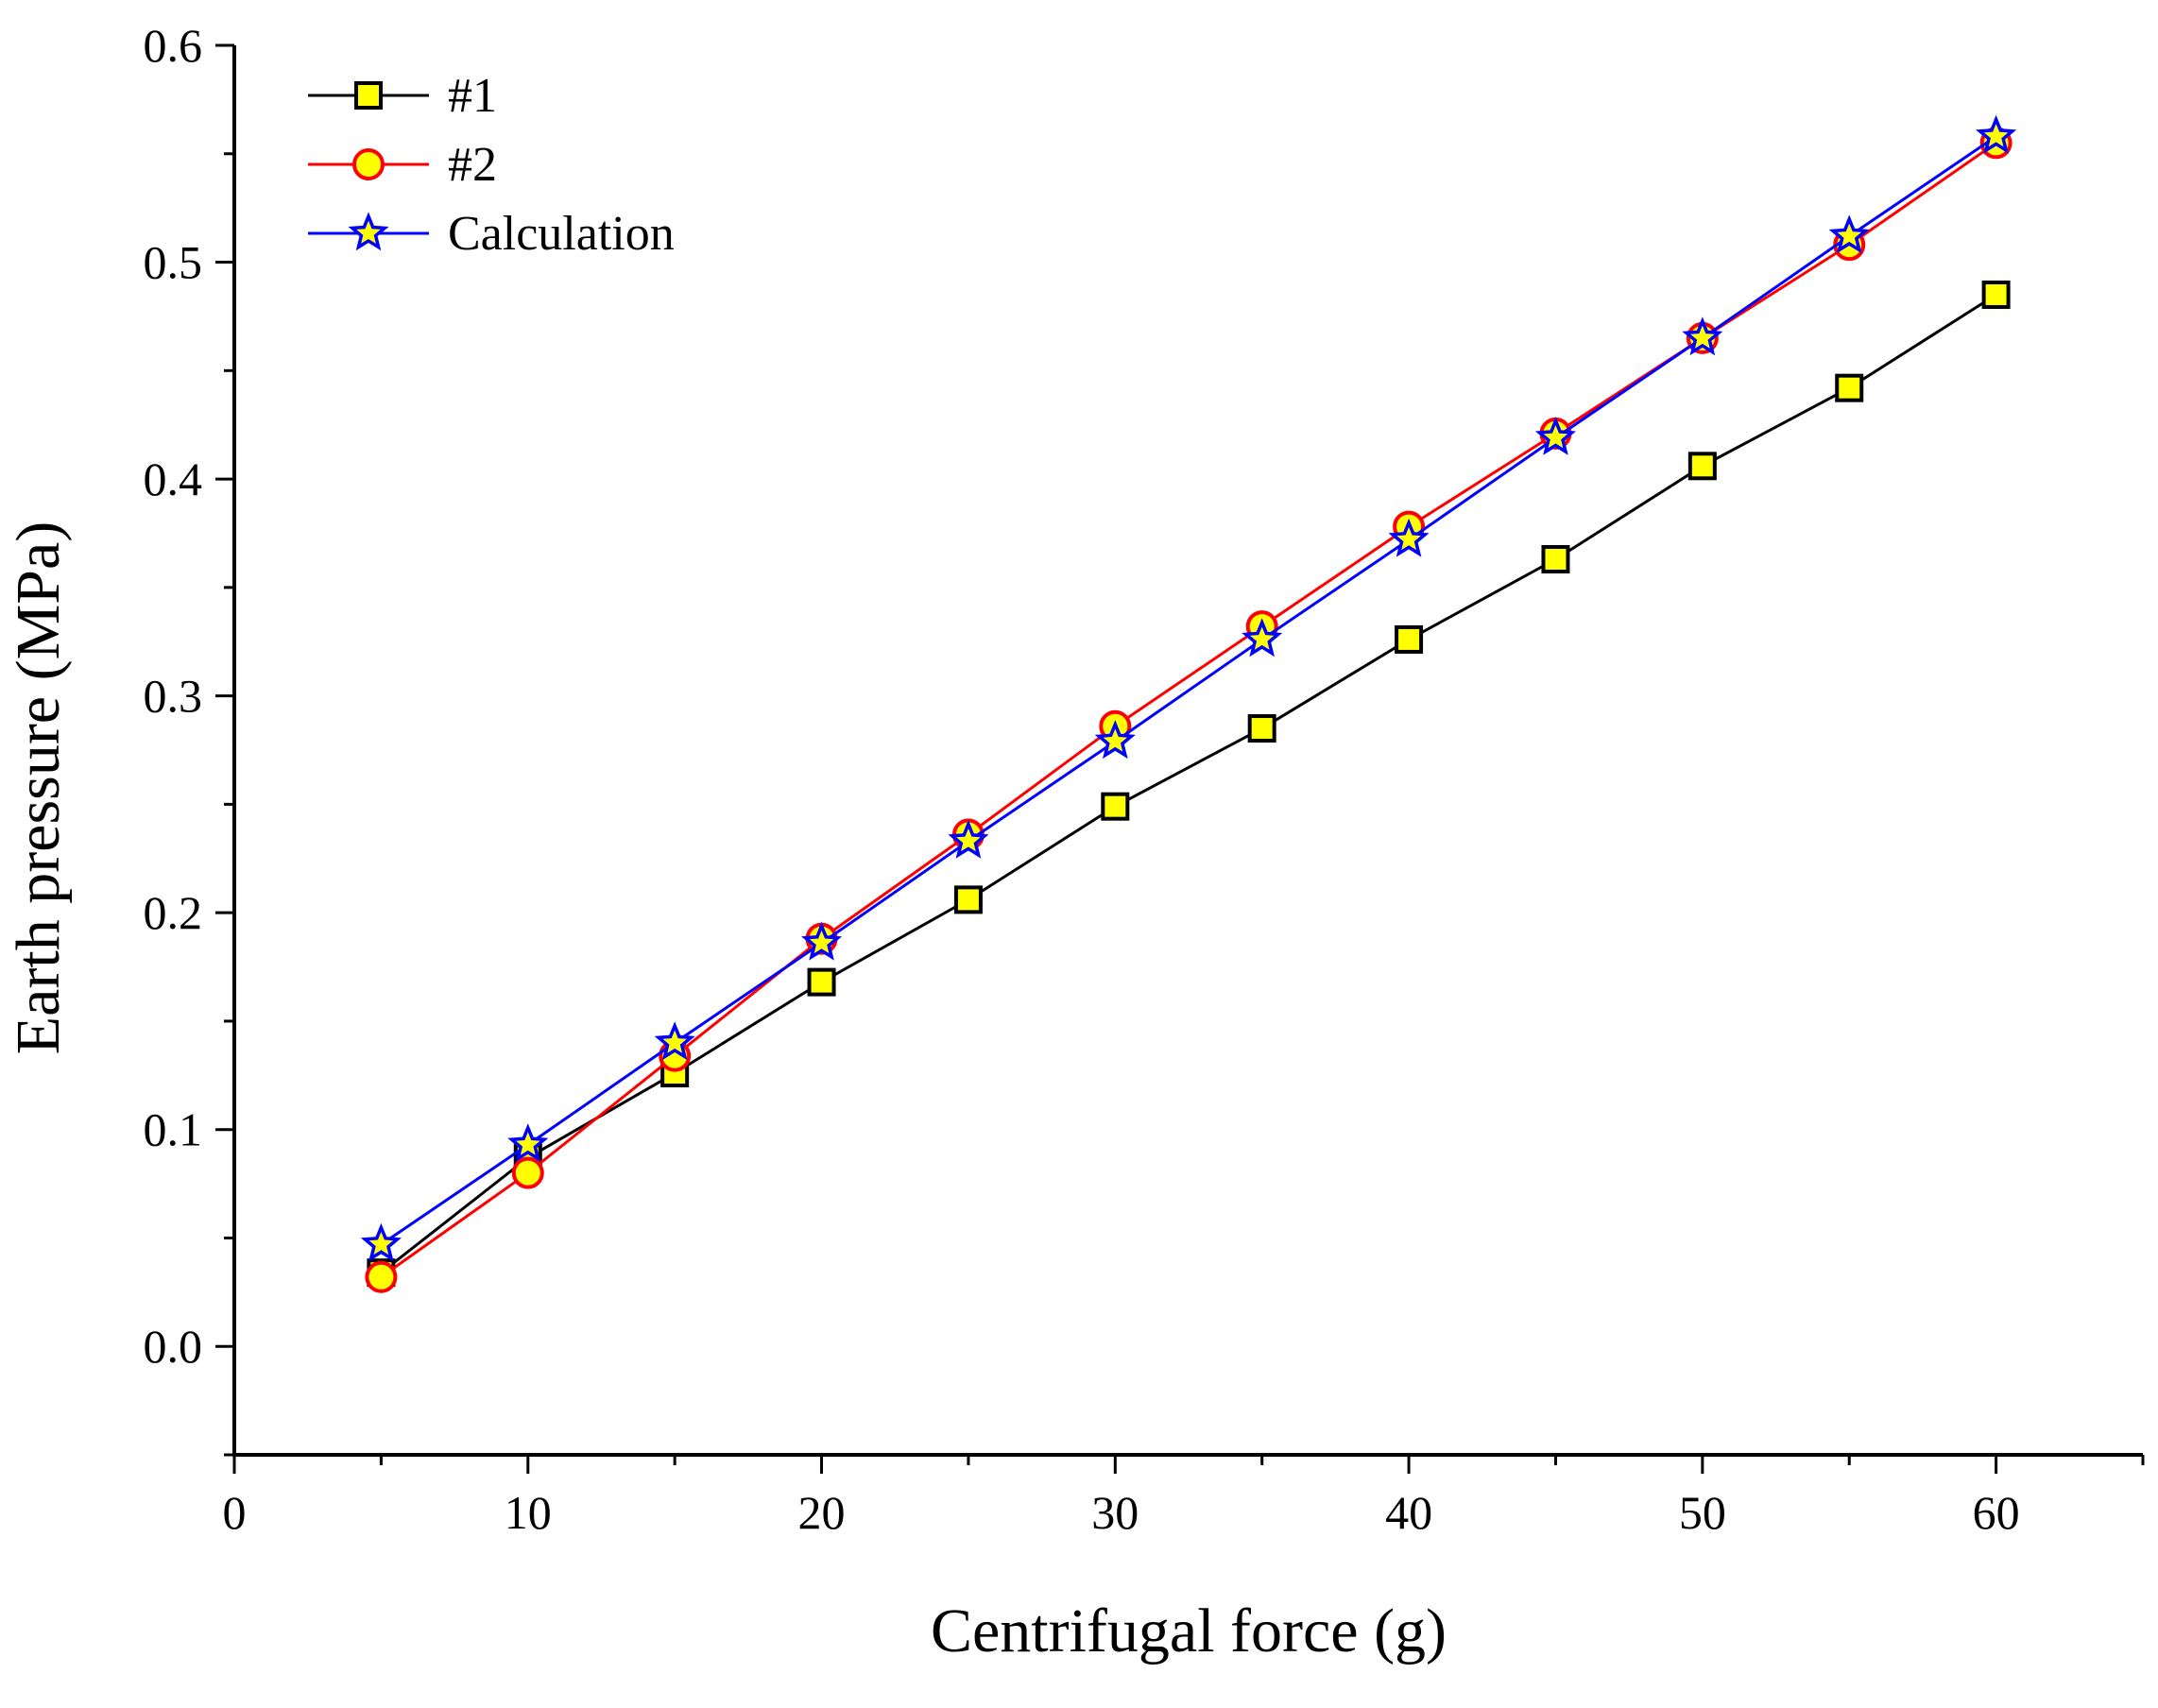  I want to click on y-tick-label: 0.1, so click(173, 1130).